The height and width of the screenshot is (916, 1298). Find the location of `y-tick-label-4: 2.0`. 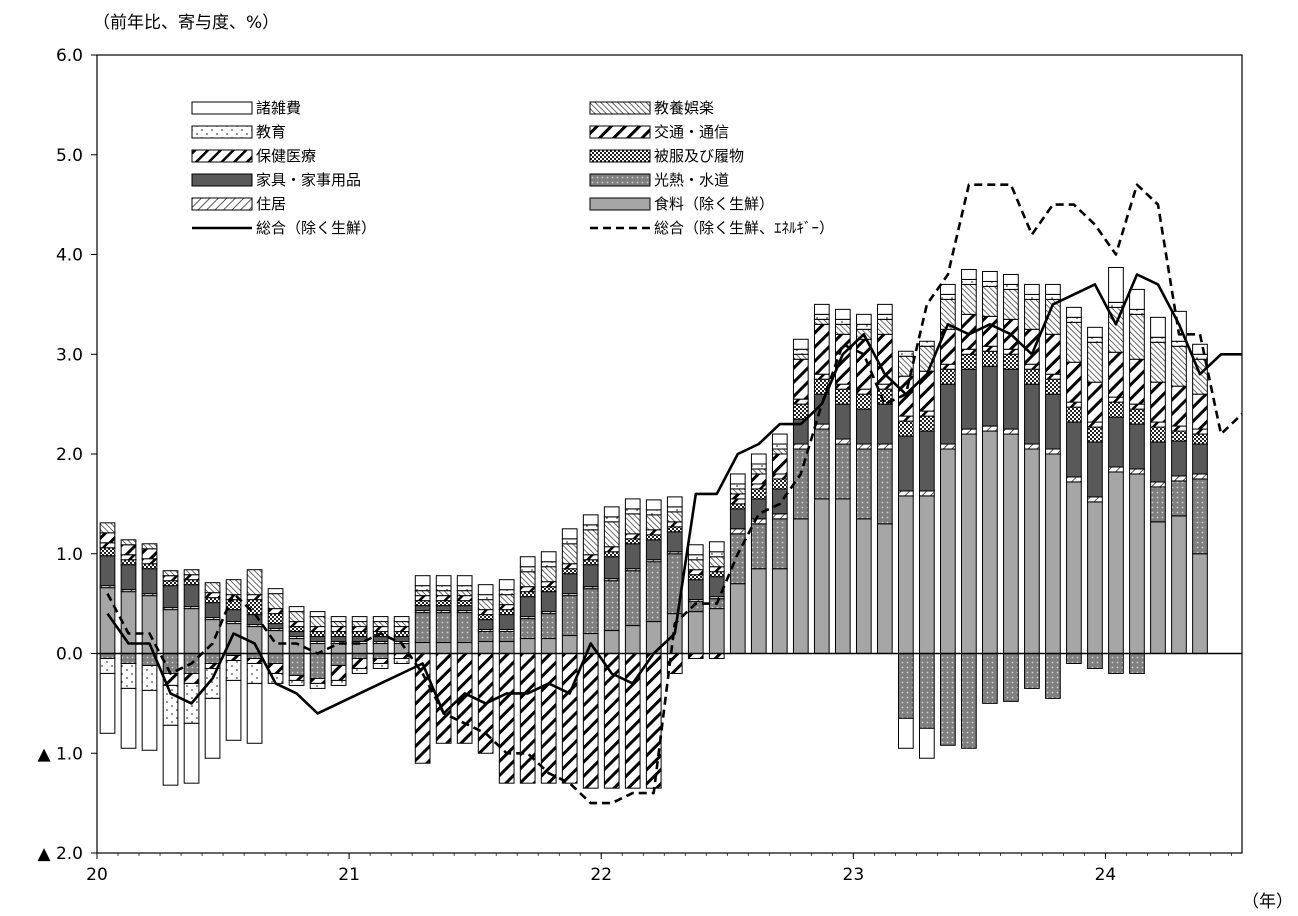

y-tick-label-4: 2.0 is located at coordinates (69, 455).